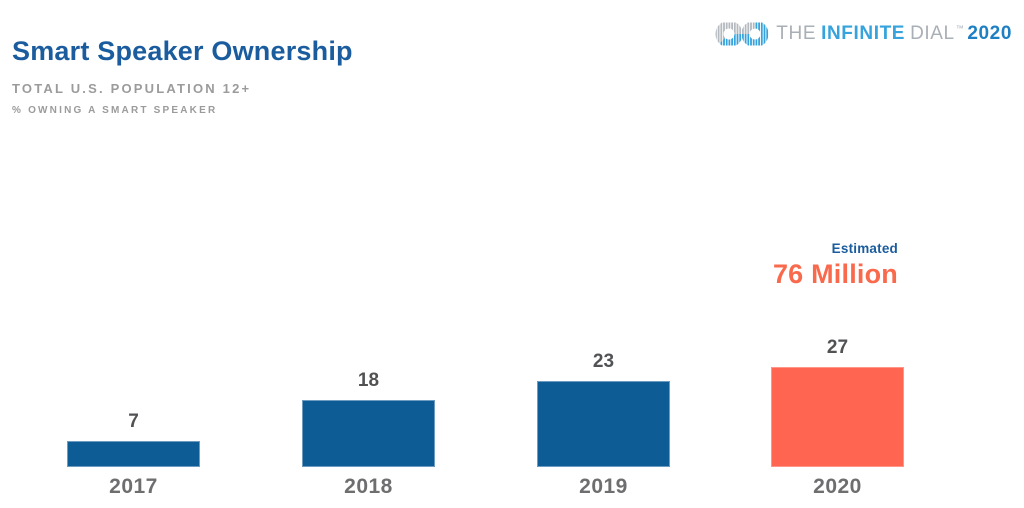  I want to click on bar-2018, so click(368, 433).